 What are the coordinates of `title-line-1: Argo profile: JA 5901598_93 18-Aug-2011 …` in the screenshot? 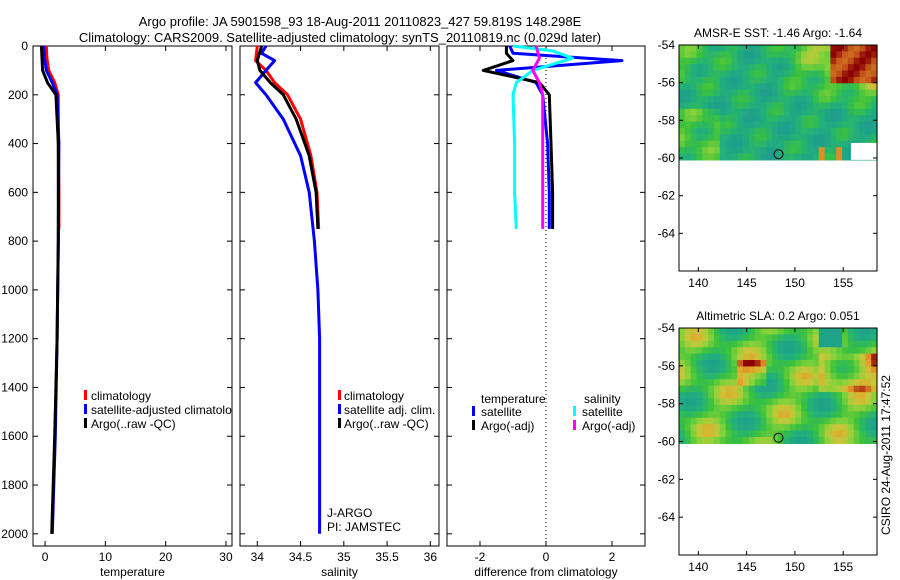 It's located at (360, 21).